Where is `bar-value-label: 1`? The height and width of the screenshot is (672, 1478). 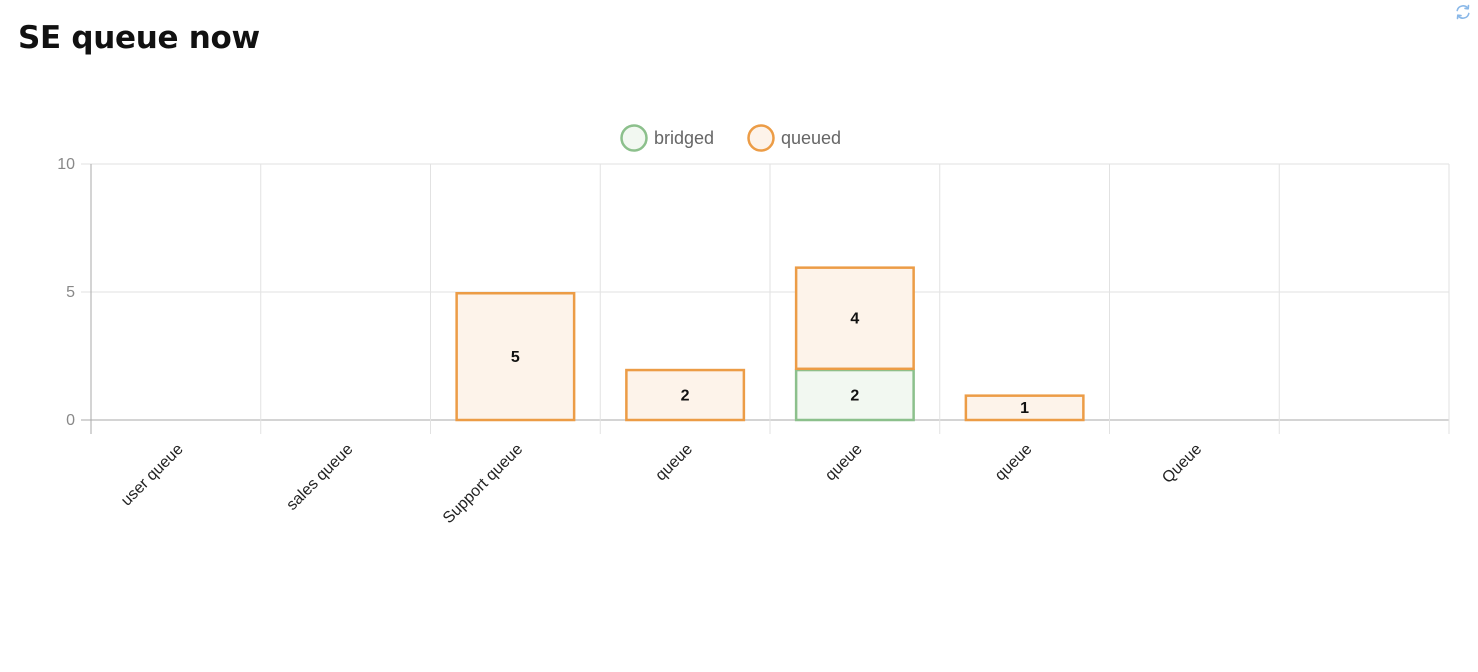
bar-value-label: 1 is located at coordinates (1024, 408).